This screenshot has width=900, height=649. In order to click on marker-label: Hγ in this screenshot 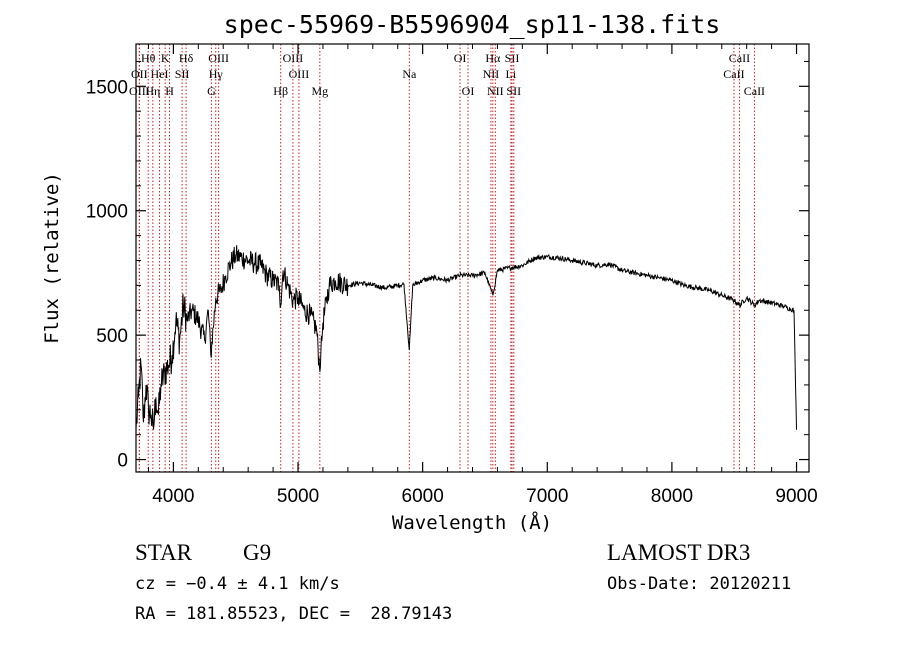, I will do `click(216, 74)`.